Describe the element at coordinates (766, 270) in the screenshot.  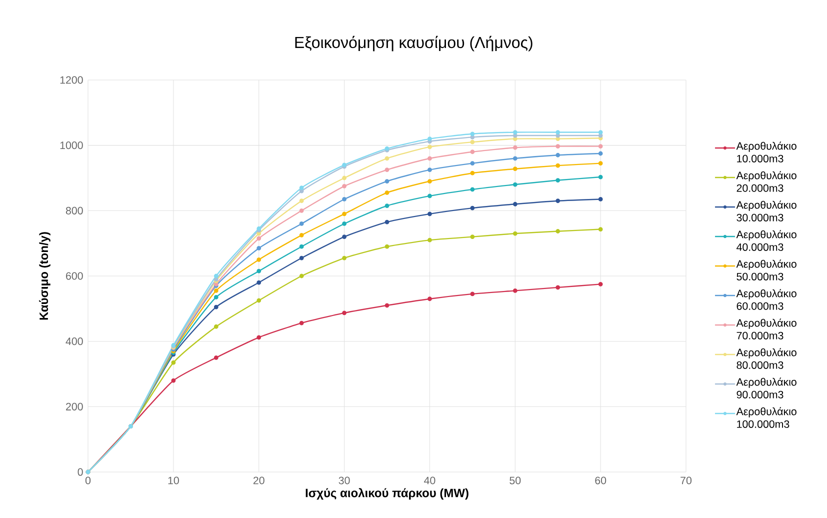
I see `legend-label: Αεροθυλάκιο 50.000m3` at that location.